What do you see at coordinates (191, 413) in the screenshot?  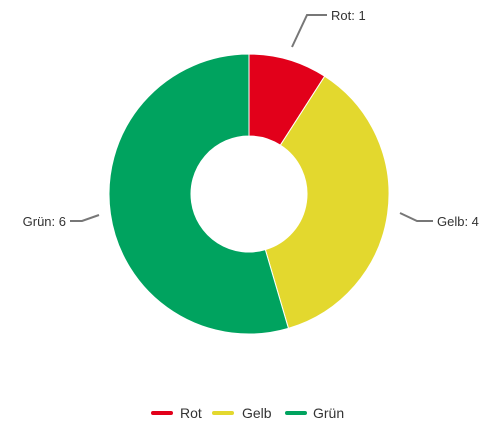 I see `legend-label-rot: Rot` at bounding box center [191, 413].